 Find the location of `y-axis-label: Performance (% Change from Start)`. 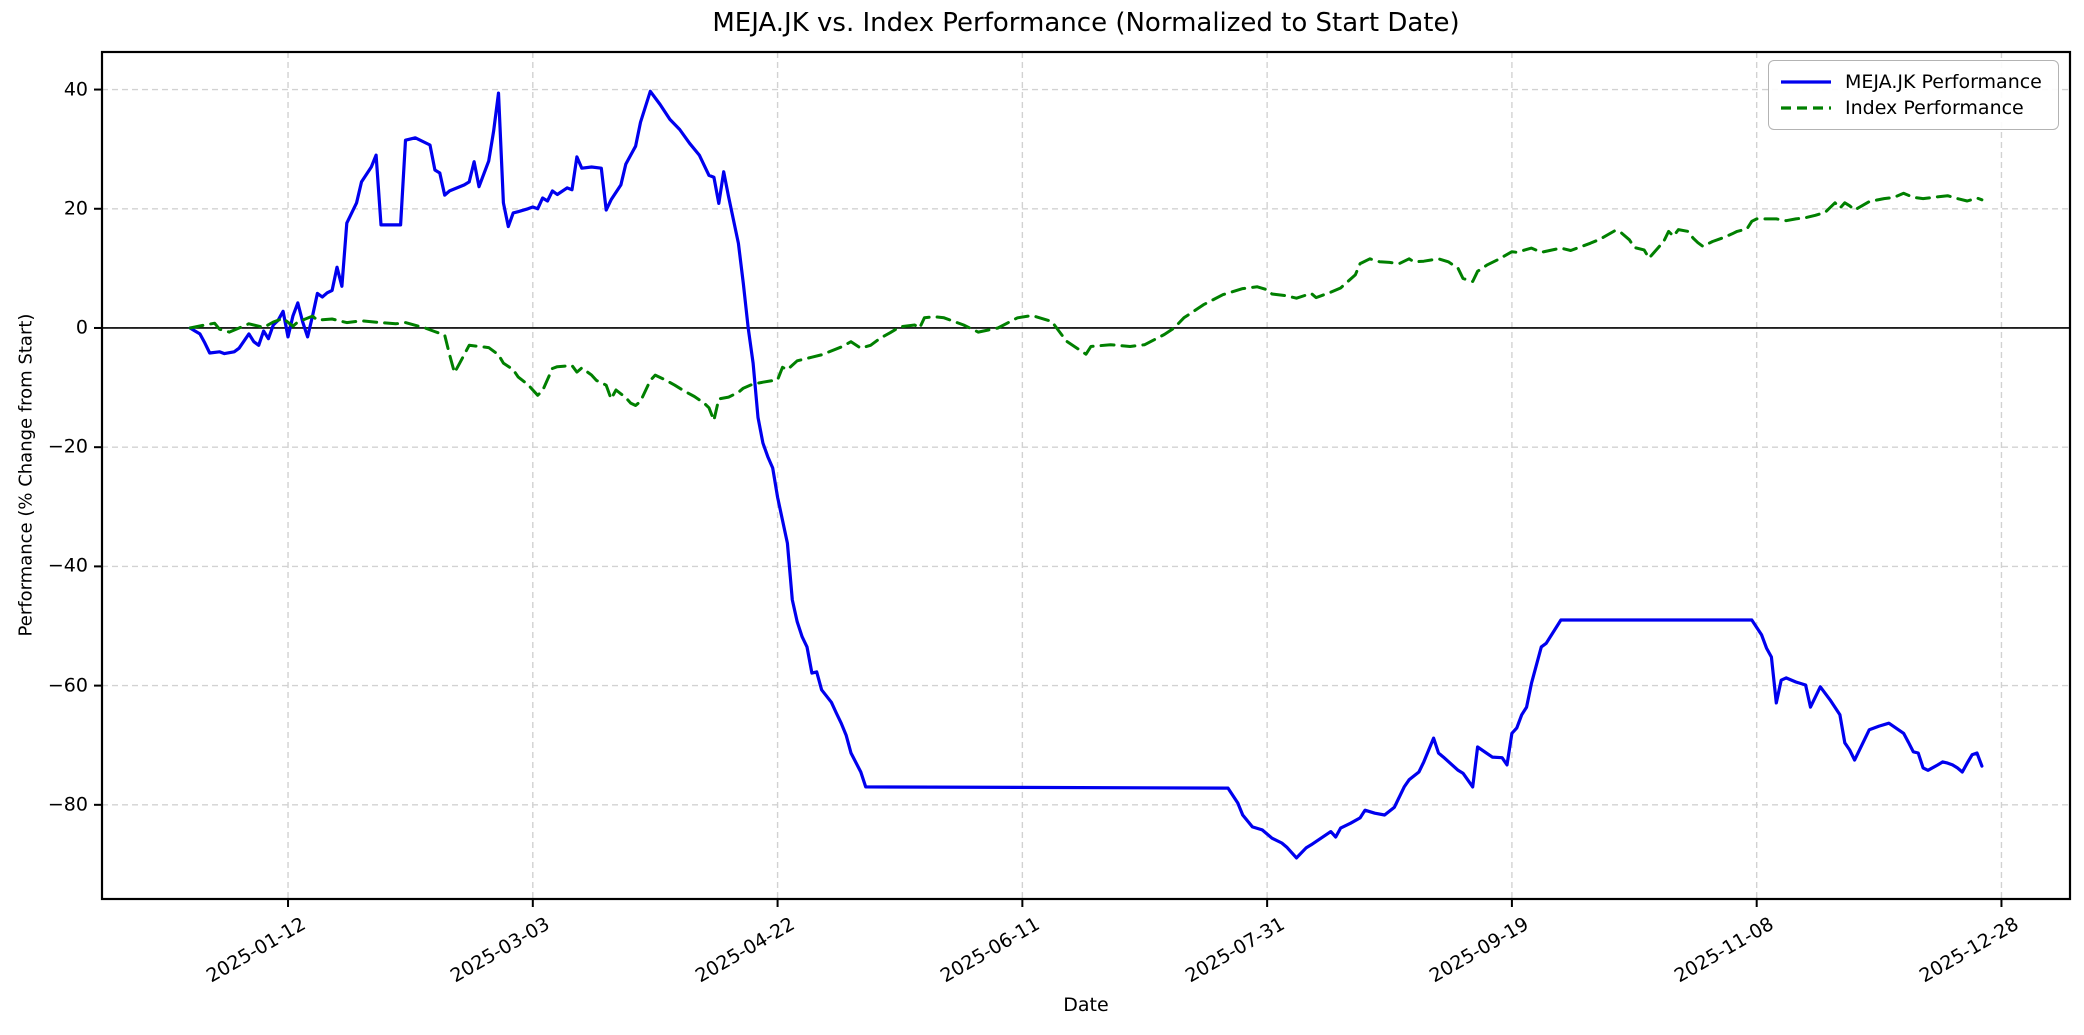

y-axis-label: Performance (% Change from Start) is located at coordinates (26, 475).